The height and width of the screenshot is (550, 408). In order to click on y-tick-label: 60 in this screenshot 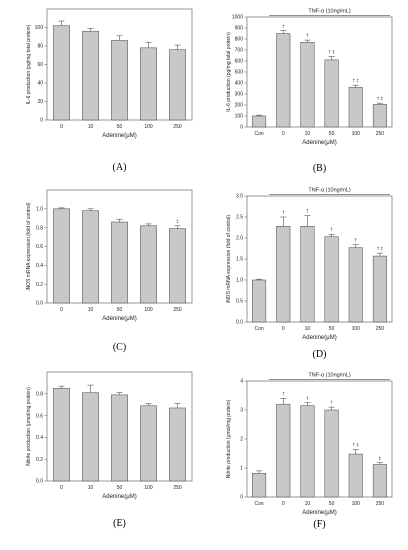, I will do `click(40, 65)`.